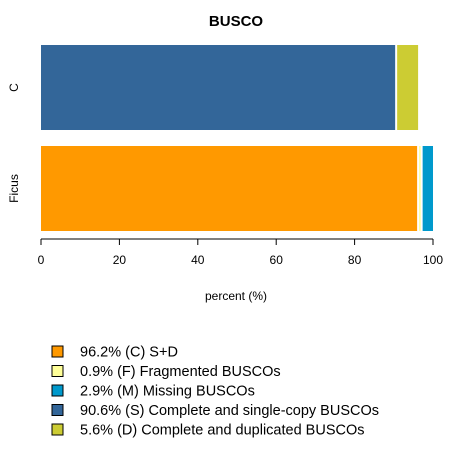 This screenshot has width=472, height=471. I want to click on x-axis: 0 20 40 60 80 100, so click(240, 252).